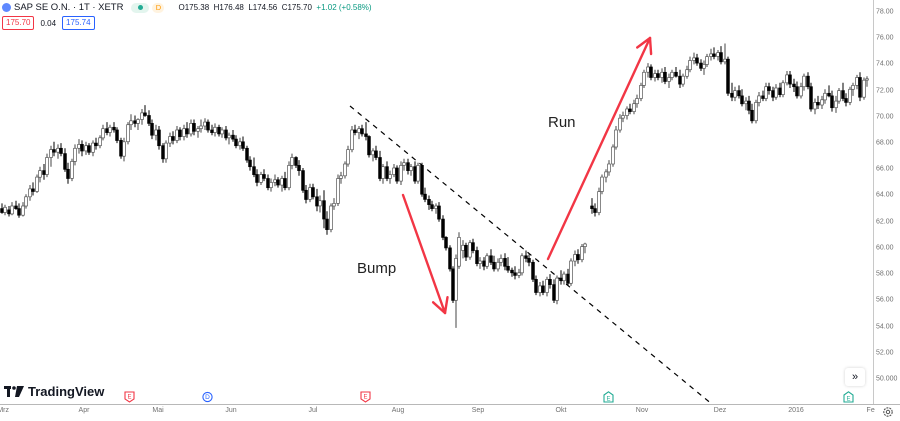 This screenshot has height=421, width=900. What do you see at coordinates (720, 410) in the screenshot?
I see `time-tick: Dez` at bounding box center [720, 410].